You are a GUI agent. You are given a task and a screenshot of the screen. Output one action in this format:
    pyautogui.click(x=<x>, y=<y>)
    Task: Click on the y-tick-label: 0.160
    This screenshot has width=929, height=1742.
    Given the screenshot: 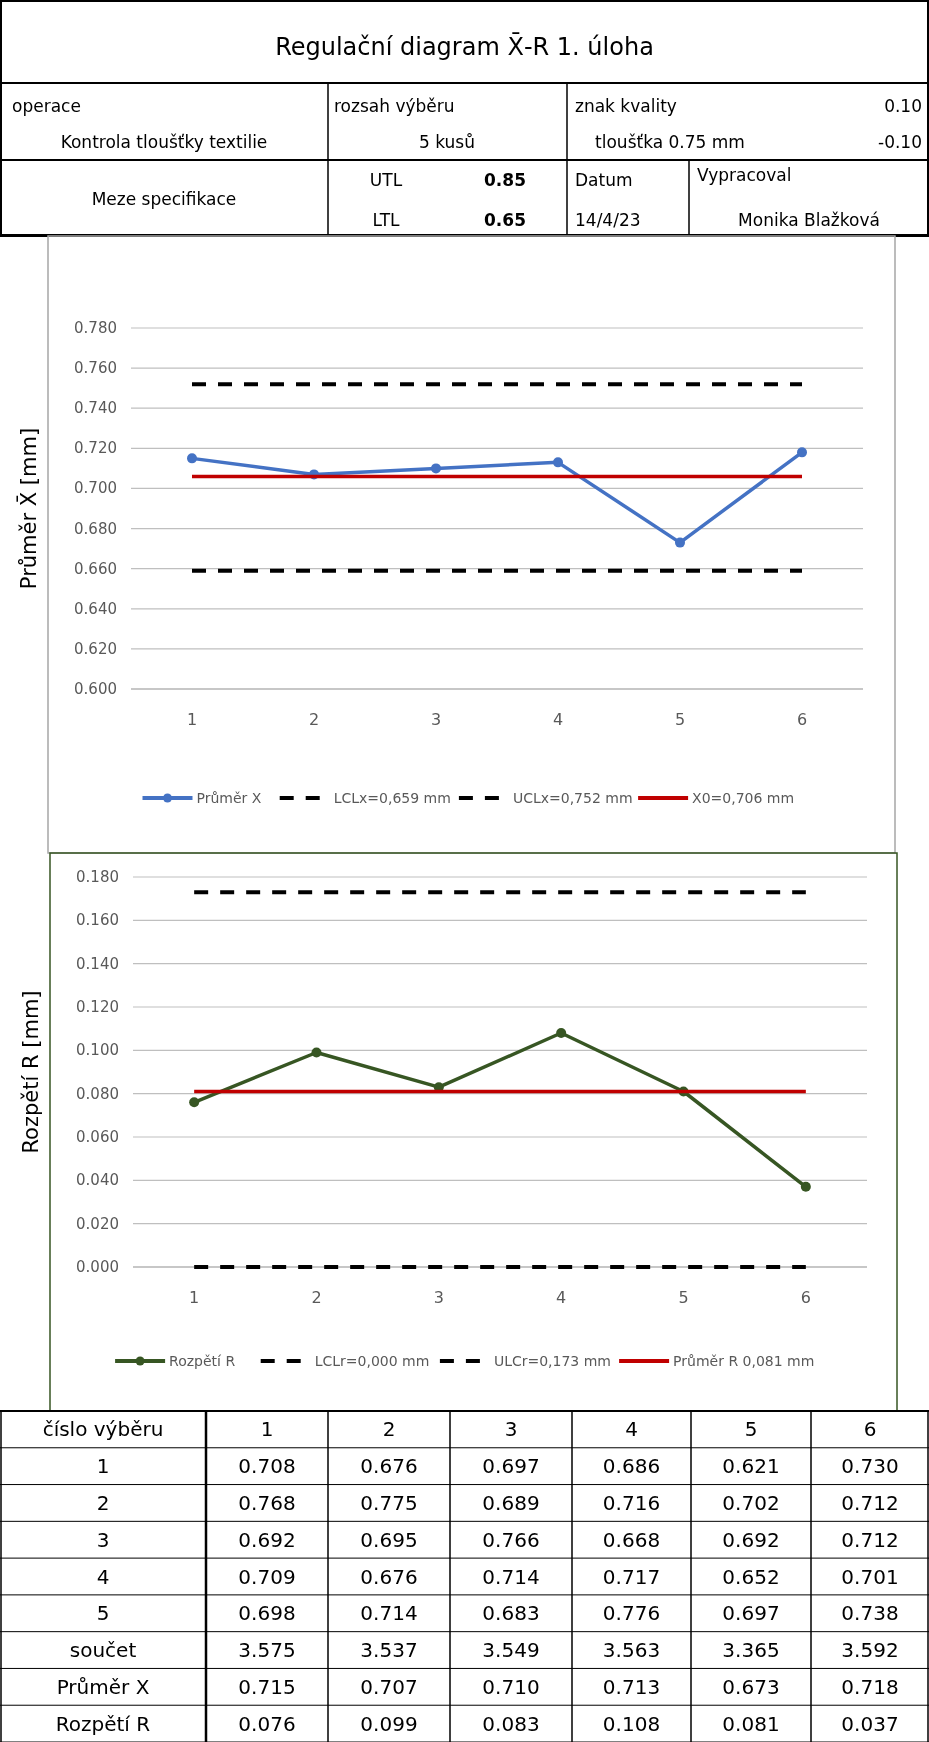 What is the action you would take?
    pyautogui.click(x=97, y=920)
    